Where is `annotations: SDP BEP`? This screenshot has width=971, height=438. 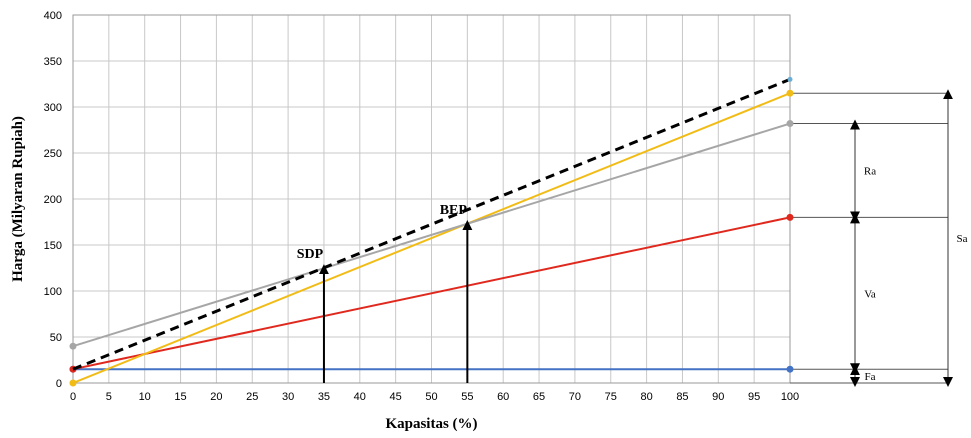 annotations: SDP BEP is located at coordinates (385, 293).